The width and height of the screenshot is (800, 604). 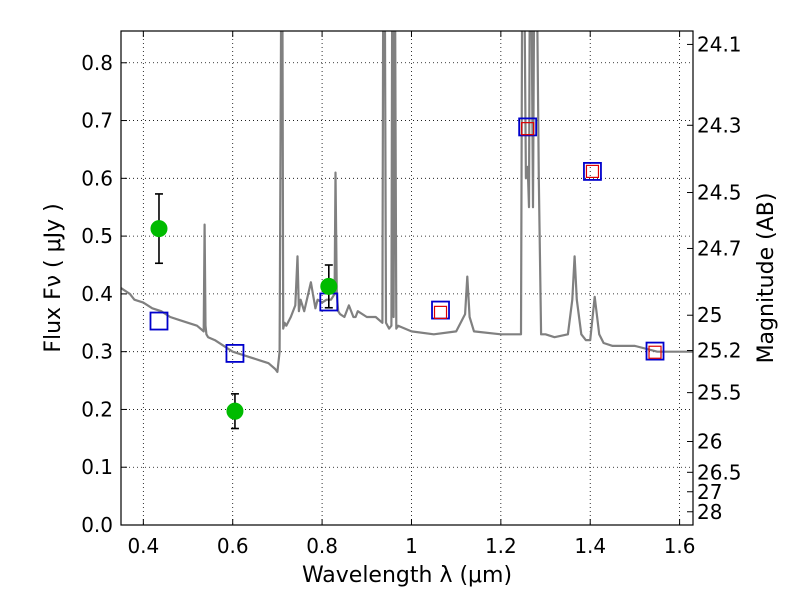 I want to click on y-tick-label: 0.8, so click(x=97, y=63).